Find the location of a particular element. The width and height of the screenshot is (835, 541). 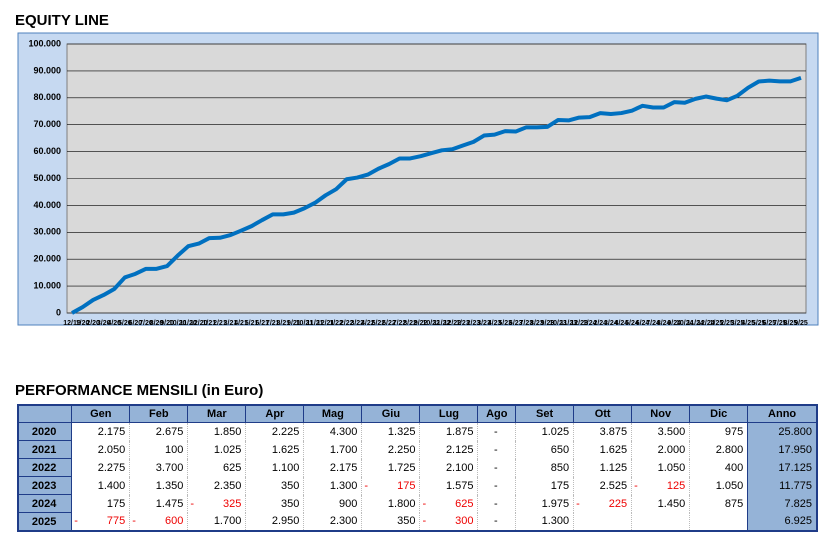

cell: 2.800 is located at coordinates (718, 449).